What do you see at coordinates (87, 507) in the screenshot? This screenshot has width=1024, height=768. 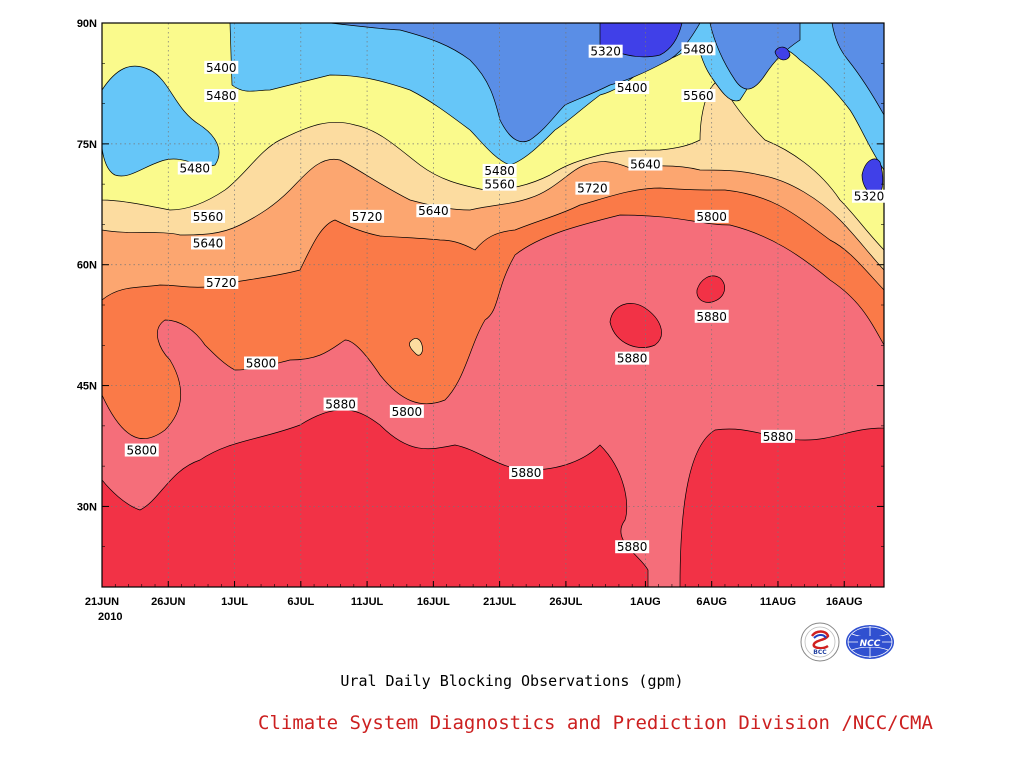 I see `y-tick-label: 30N` at bounding box center [87, 507].